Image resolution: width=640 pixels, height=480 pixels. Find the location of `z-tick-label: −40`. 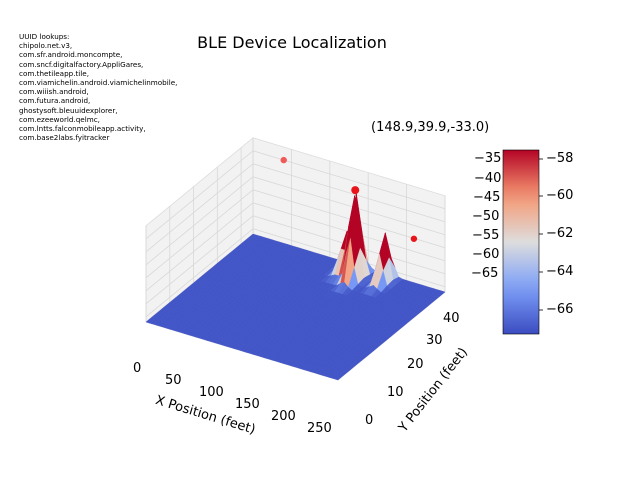

z-tick-label: −40 is located at coordinates (488, 178).